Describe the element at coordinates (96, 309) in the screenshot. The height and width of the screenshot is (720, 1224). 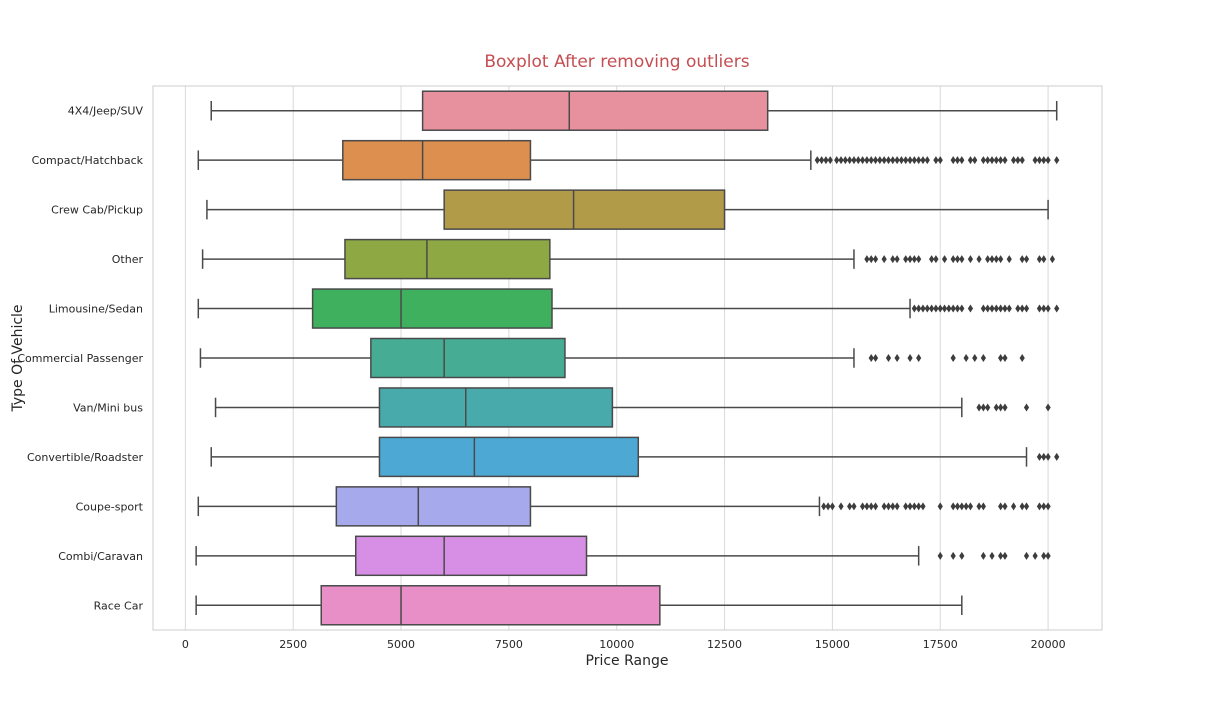
I see `y-category-label: Limousine/Sedan` at that location.